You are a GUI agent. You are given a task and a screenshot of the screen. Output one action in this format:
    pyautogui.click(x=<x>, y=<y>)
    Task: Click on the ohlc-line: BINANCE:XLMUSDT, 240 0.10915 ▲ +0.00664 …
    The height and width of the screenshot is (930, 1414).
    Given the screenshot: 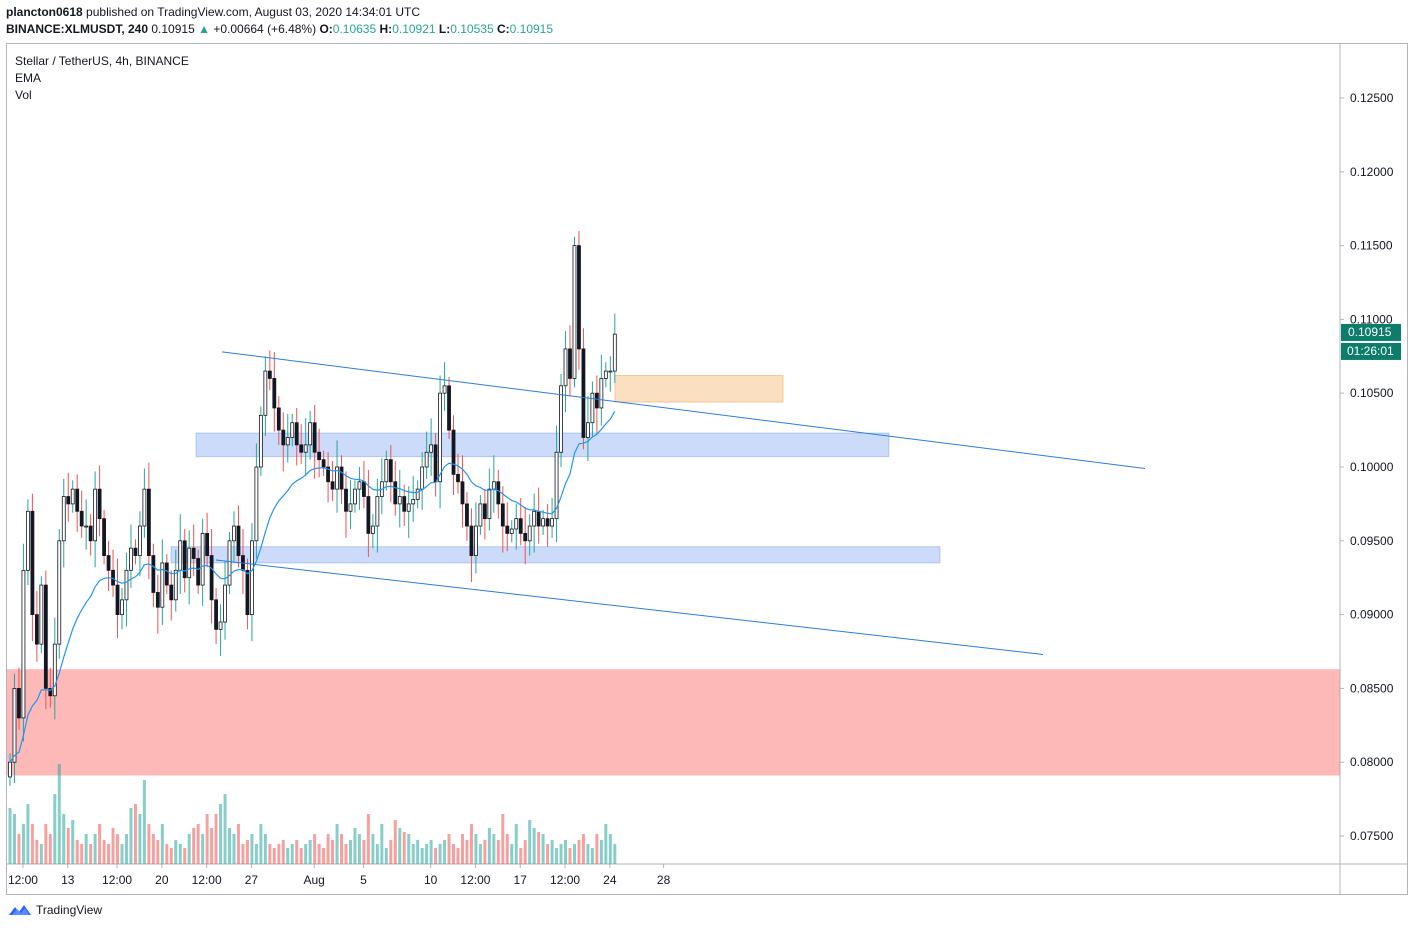 What is the action you would take?
    pyautogui.click(x=279, y=29)
    